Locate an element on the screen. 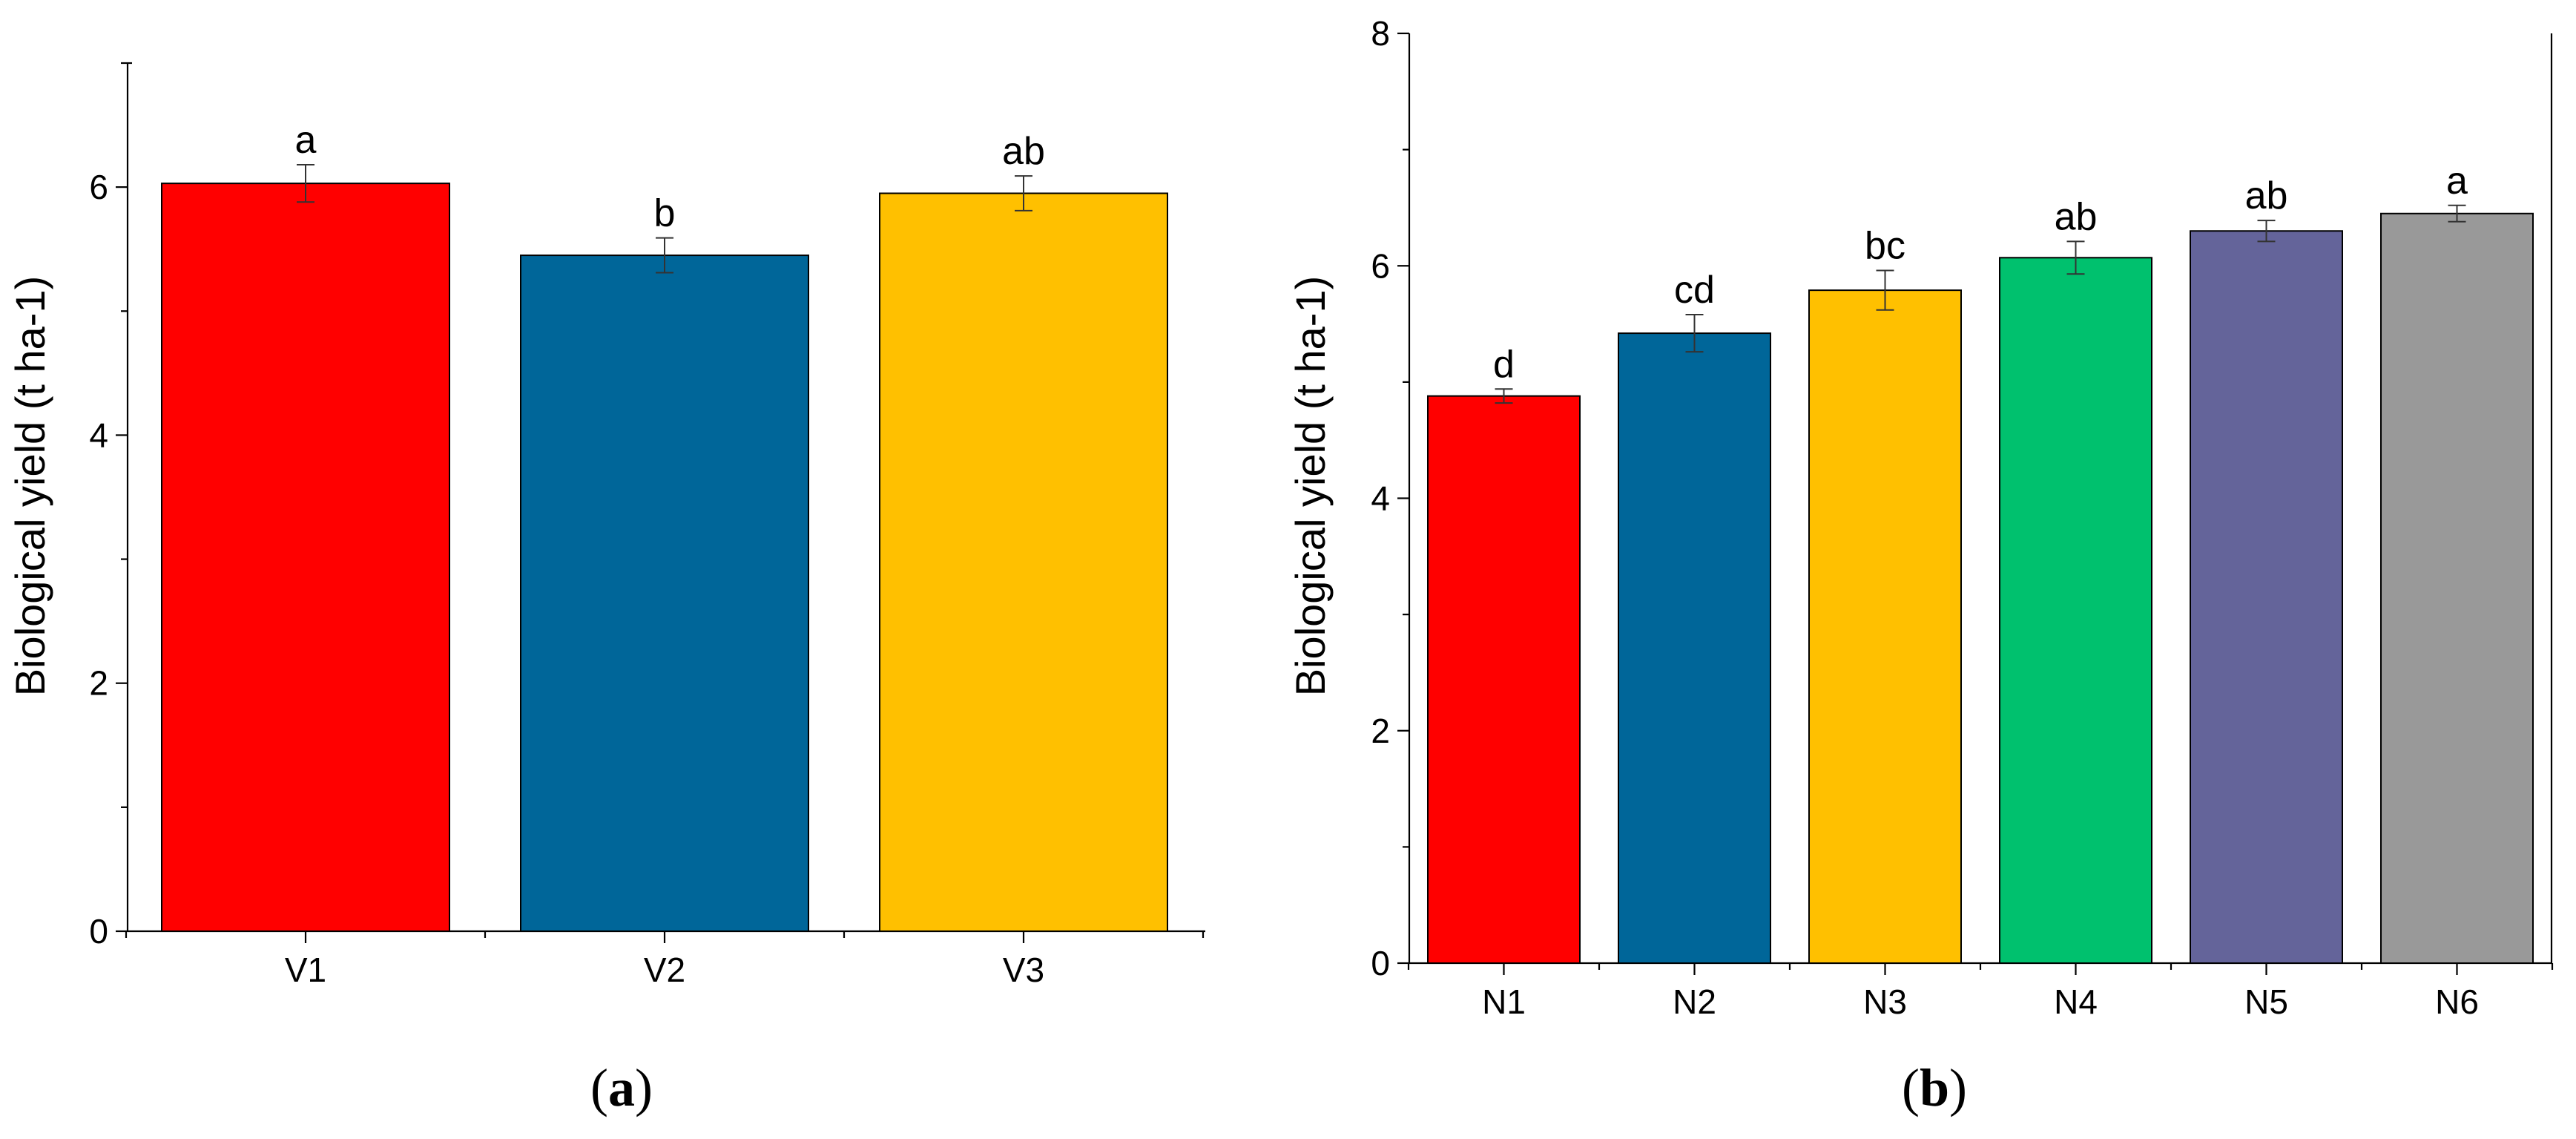 Image resolution: width=2576 pixels, height=1139 pixels. bar-n1 is located at coordinates (1504, 679).